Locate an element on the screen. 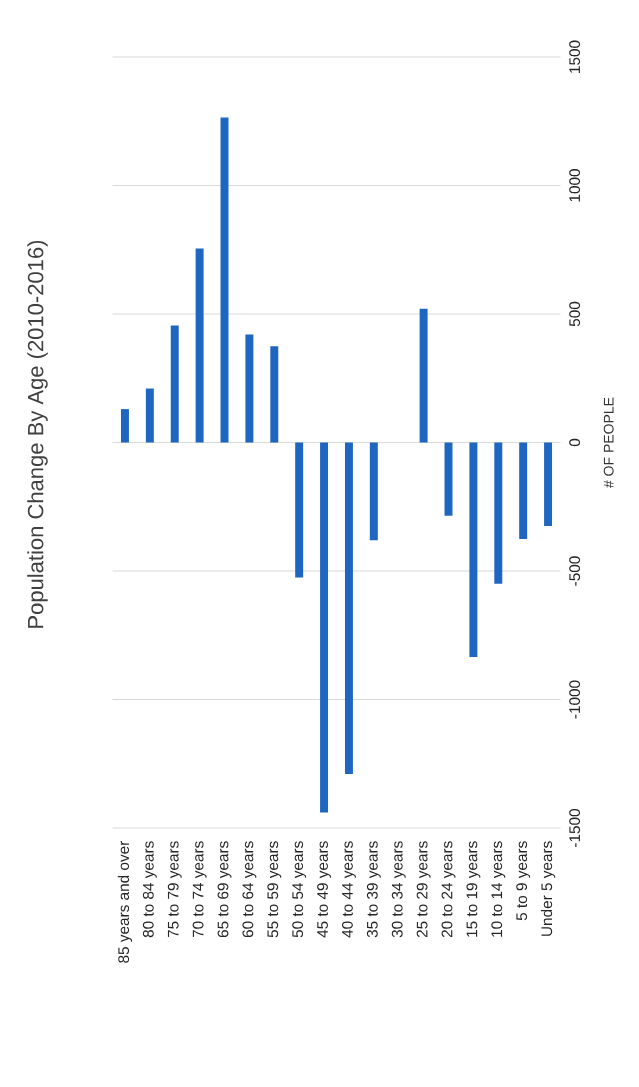 This screenshot has width=639, height=1087. x-tick-label: 15 to 19 years is located at coordinates (473, 889).